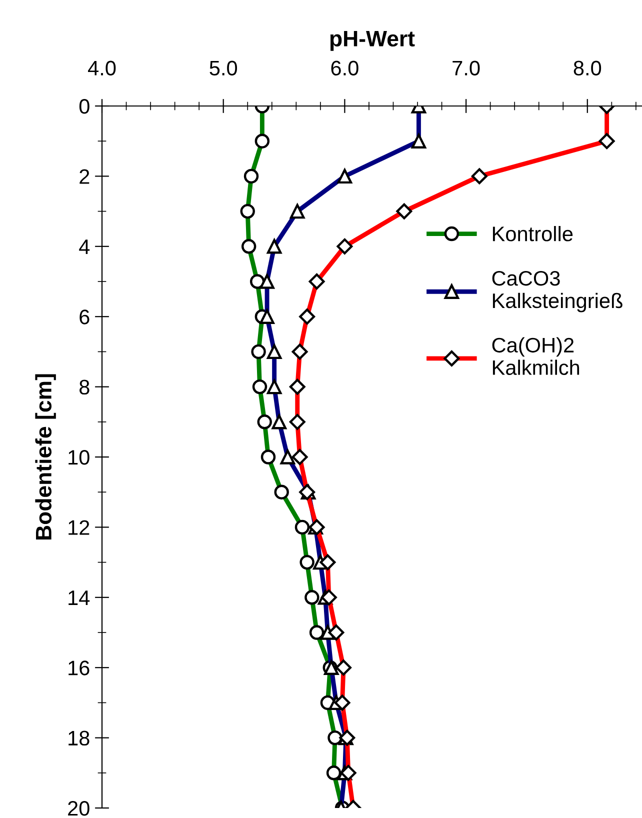 This screenshot has width=642, height=818. Describe the element at coordinates (84, 247) in the screenshot. I see `y-tick-label: 4` at that location.